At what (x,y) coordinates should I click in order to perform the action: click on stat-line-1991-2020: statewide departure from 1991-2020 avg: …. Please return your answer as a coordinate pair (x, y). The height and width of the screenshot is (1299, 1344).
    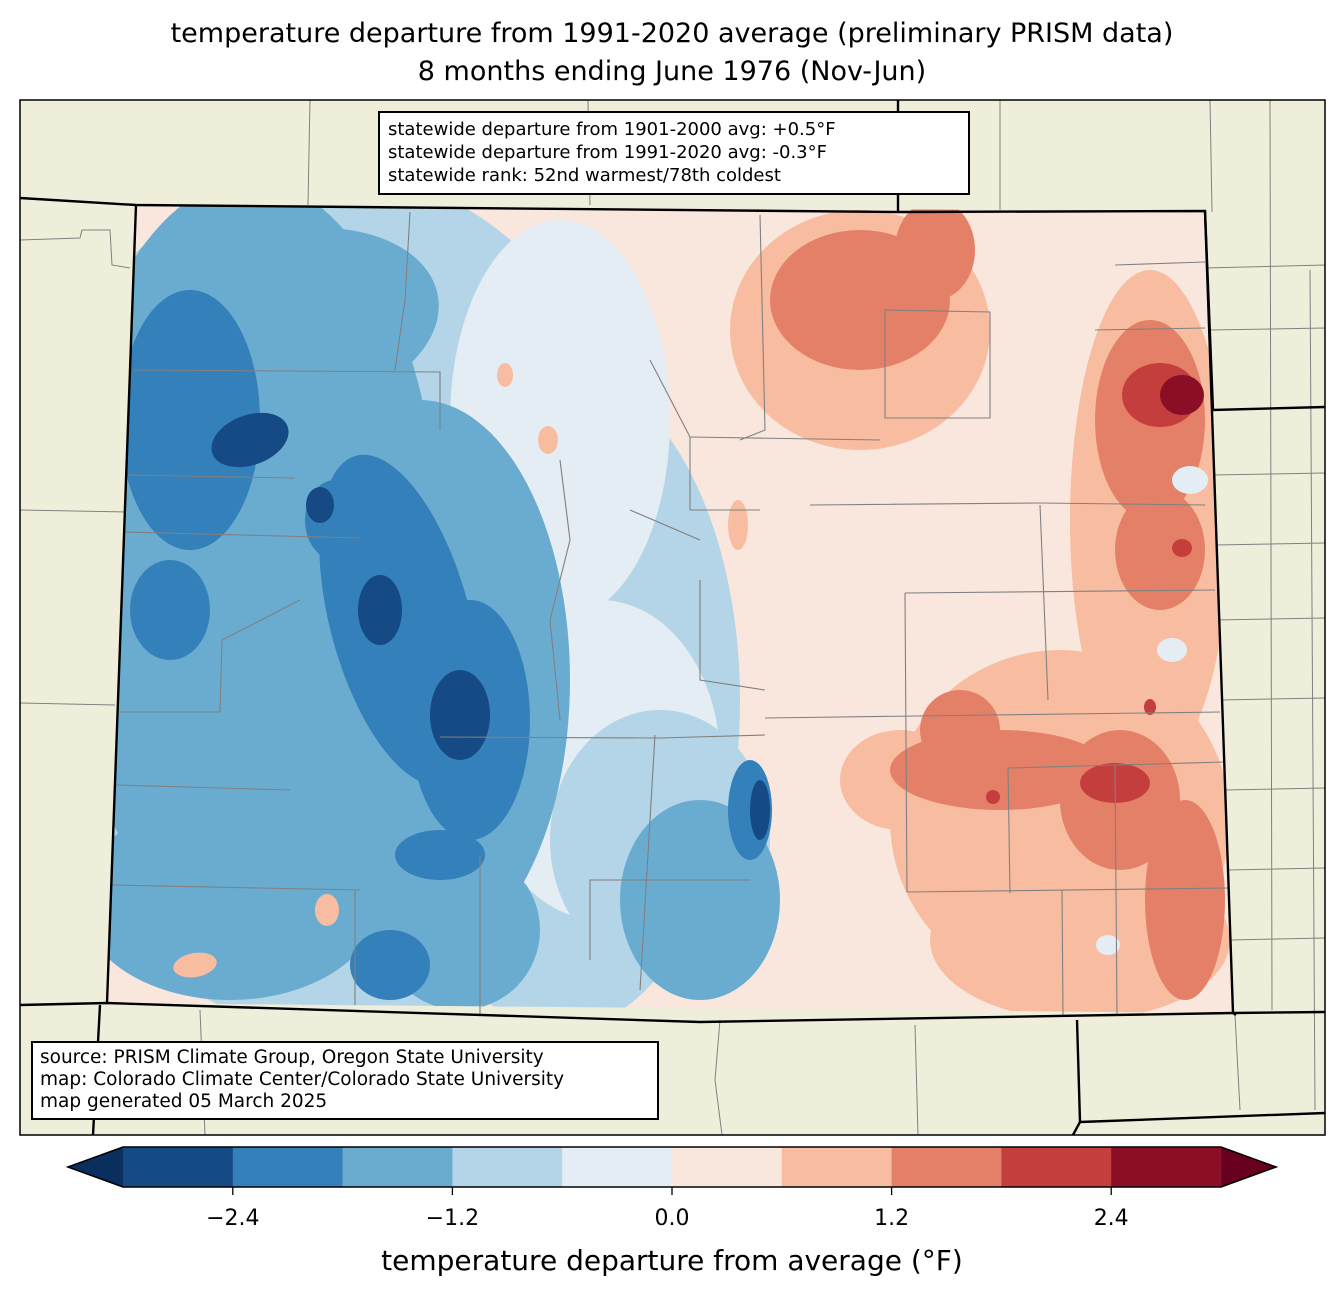
    Looking at the image, I should click on (607, 152).